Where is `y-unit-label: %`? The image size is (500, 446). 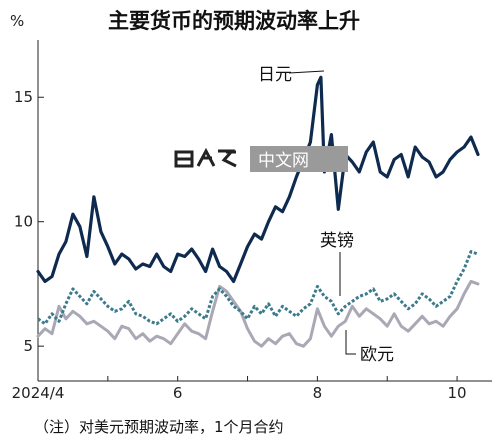
y-unit-label: % is located at coordinates (17, 21).